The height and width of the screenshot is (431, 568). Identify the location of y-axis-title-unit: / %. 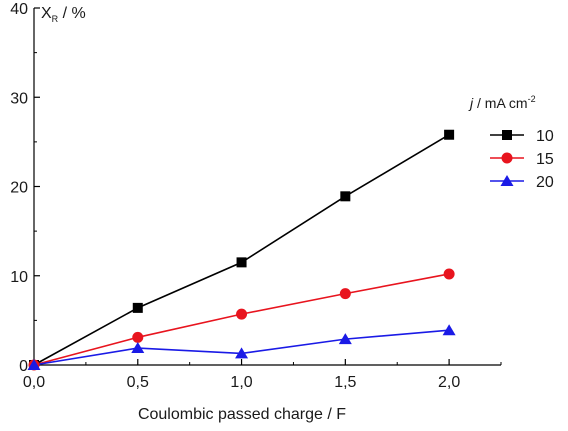
(72, 13).